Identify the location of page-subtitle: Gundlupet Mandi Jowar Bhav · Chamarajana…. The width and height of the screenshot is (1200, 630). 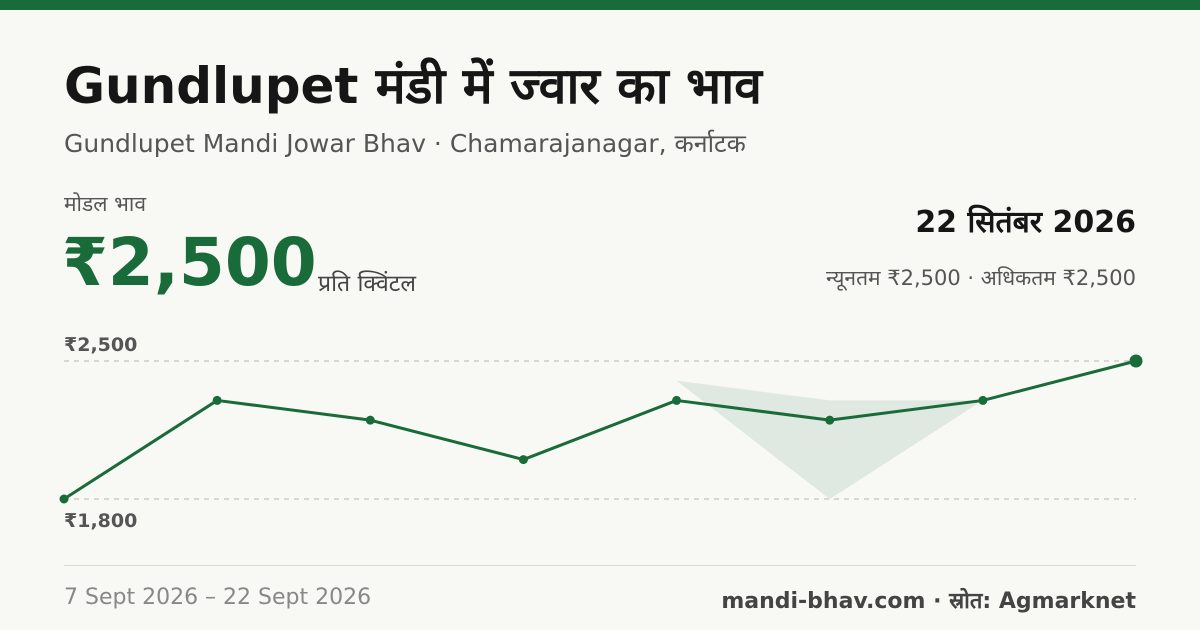
(405, 143).